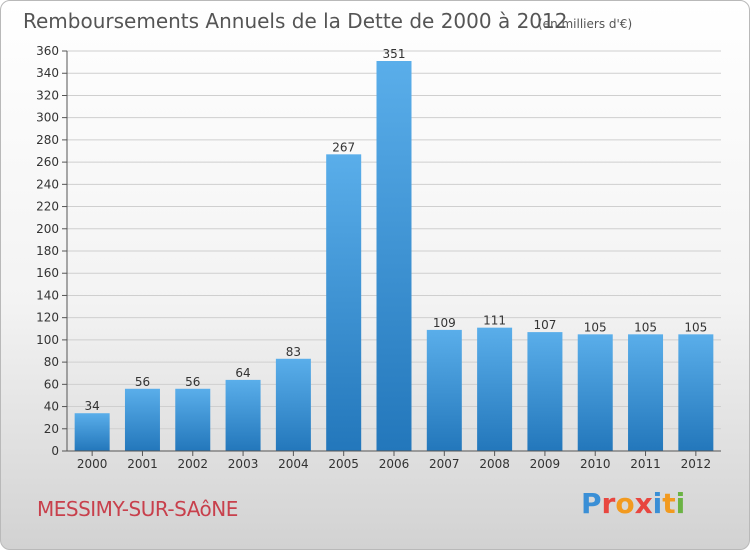 Image resolution: width=750 pixels, height=550 pixels. What do you see at coordinates (495, 389) in the screenshot?
I see `bar-2008` at bounding box center [495, 389].